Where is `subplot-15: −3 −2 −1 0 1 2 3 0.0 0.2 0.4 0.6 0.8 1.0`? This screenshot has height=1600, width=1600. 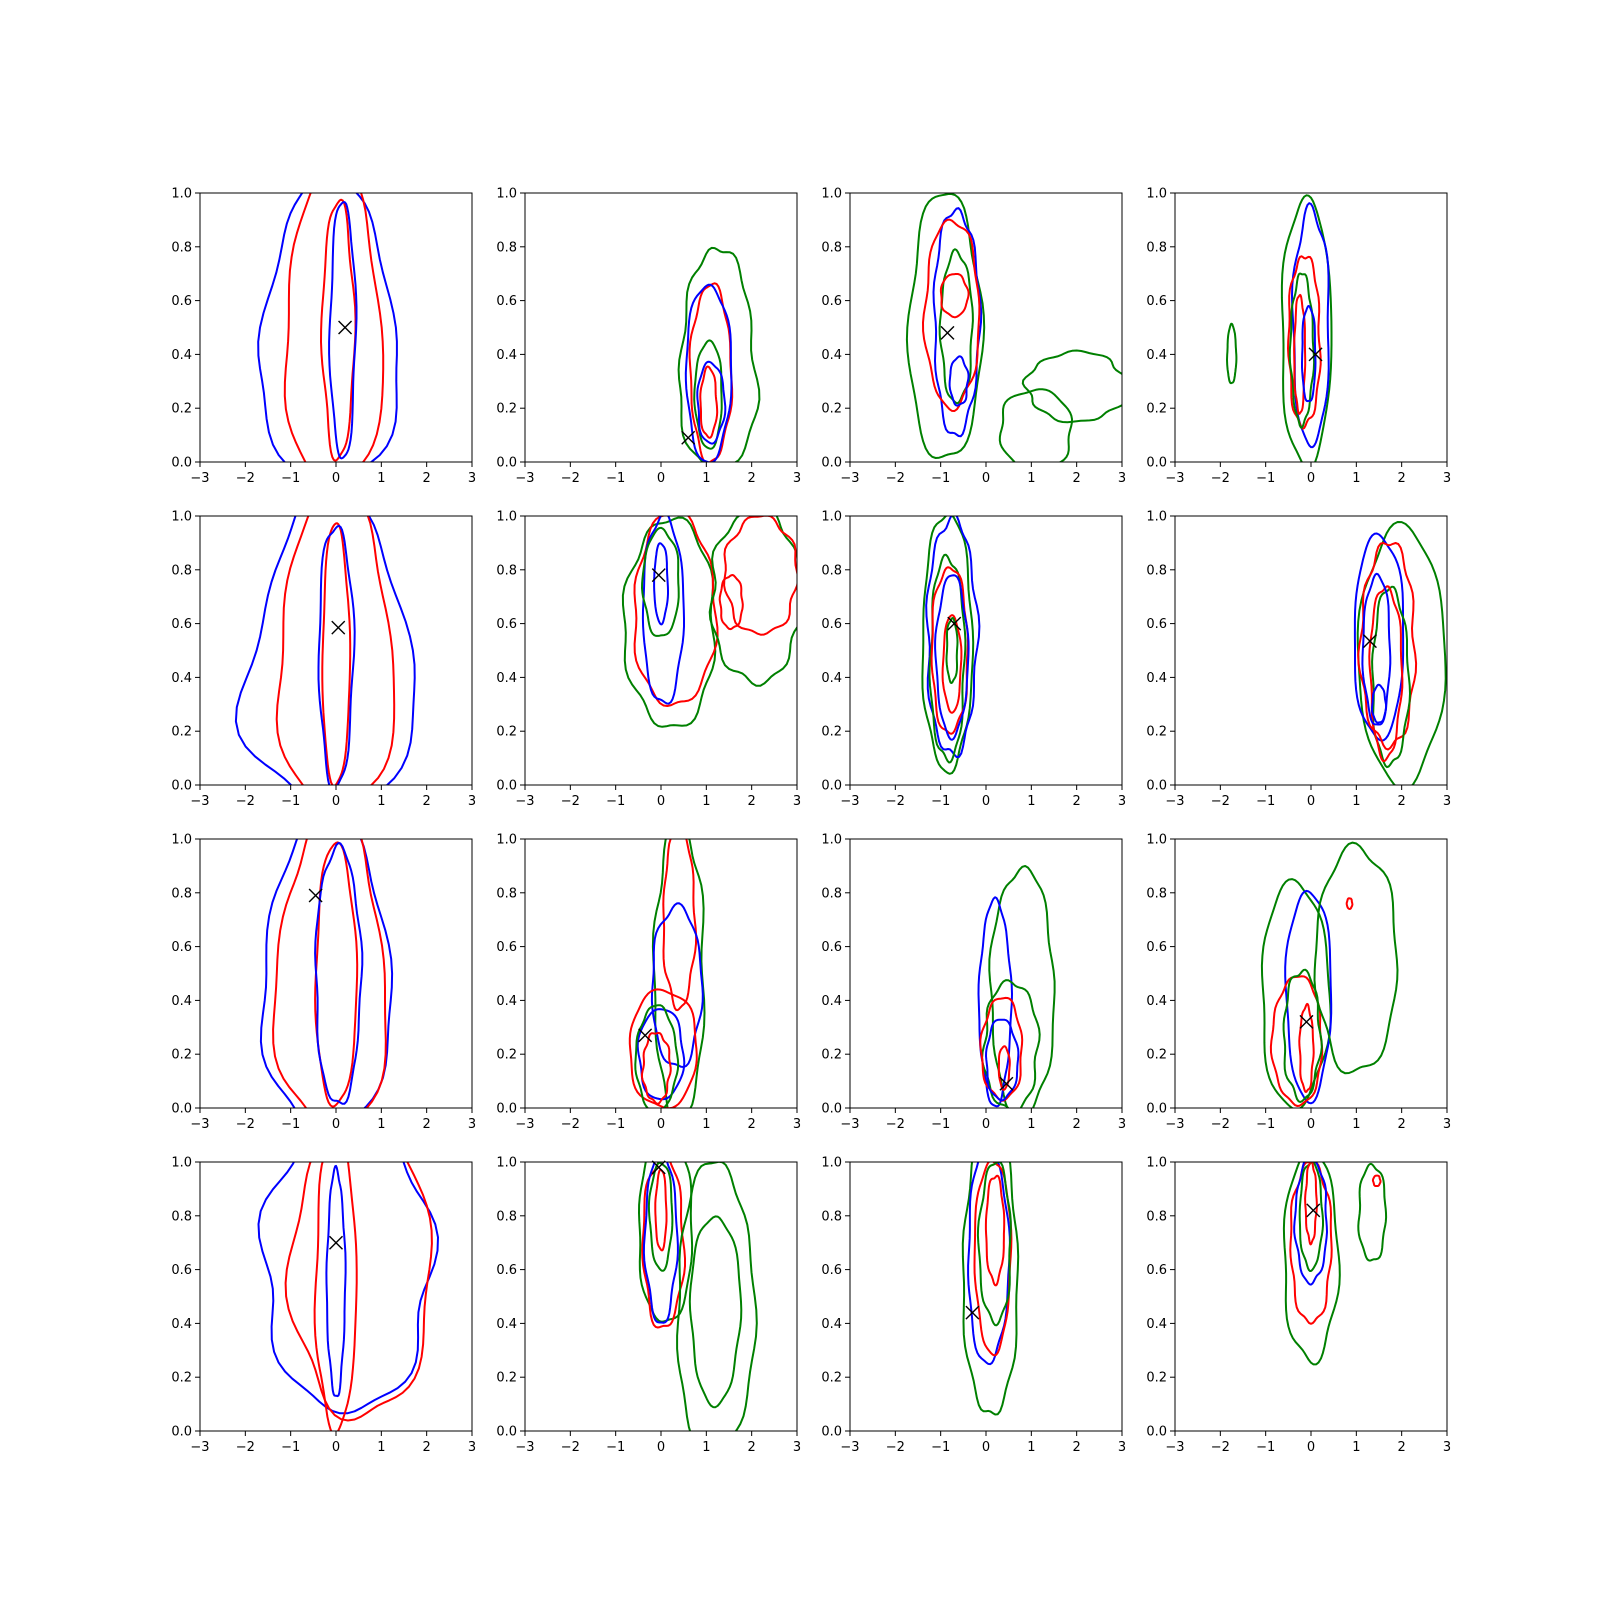 subplot-15: −3 −2 −1 0 1 2 3 0.0 0.2 0.4 0.6 0.8 1.0 is located at coordinates (973, 1306).